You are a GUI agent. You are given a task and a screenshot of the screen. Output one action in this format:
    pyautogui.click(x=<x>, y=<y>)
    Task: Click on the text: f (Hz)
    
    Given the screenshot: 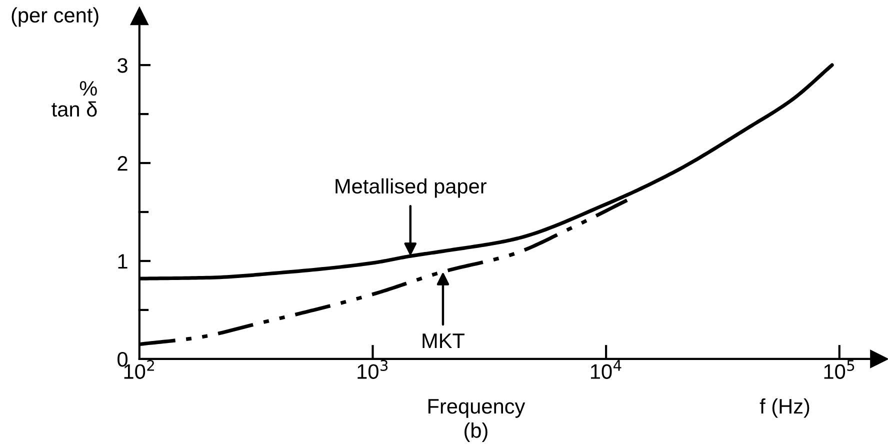 What is the action you would take?
    pyautogui.click(x=785, y=408)
    